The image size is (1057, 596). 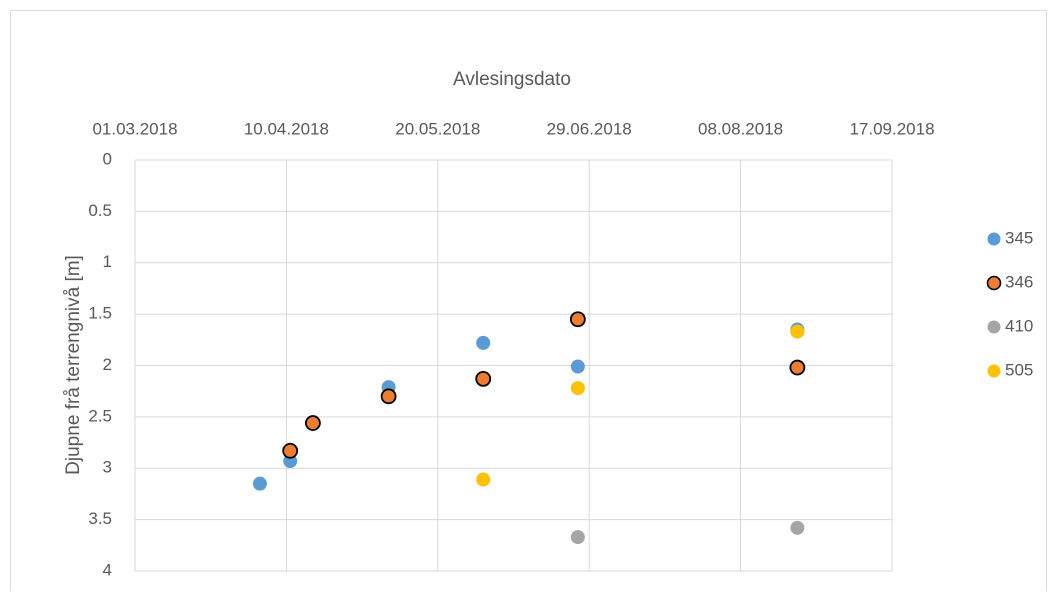 What do you see at coordinates (286, 128) in the screenshot?
I see `x-tick-label: 10.04.2018` at bounding box center [286, 128].